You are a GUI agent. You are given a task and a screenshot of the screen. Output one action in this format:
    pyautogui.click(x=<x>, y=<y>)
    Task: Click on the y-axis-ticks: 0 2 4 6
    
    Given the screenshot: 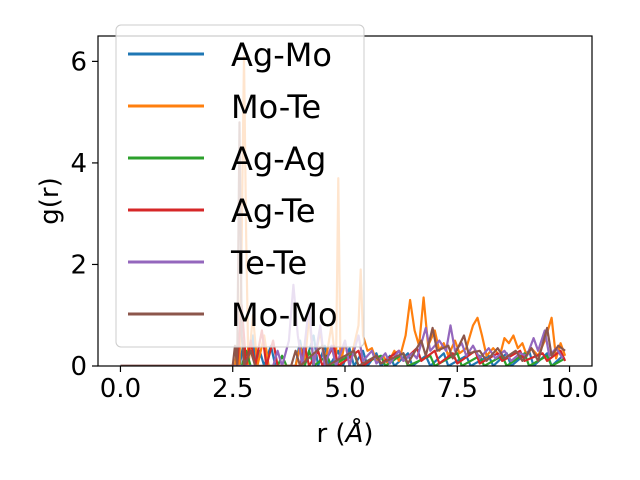 What is the action you would take?
    pyautogui.click(x=84, y=214)
    